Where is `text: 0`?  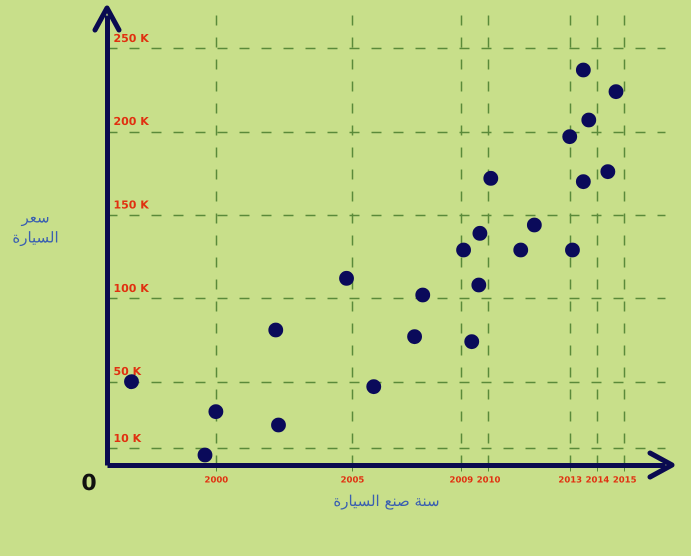 text: 0 is located at coordinates (89, 483).